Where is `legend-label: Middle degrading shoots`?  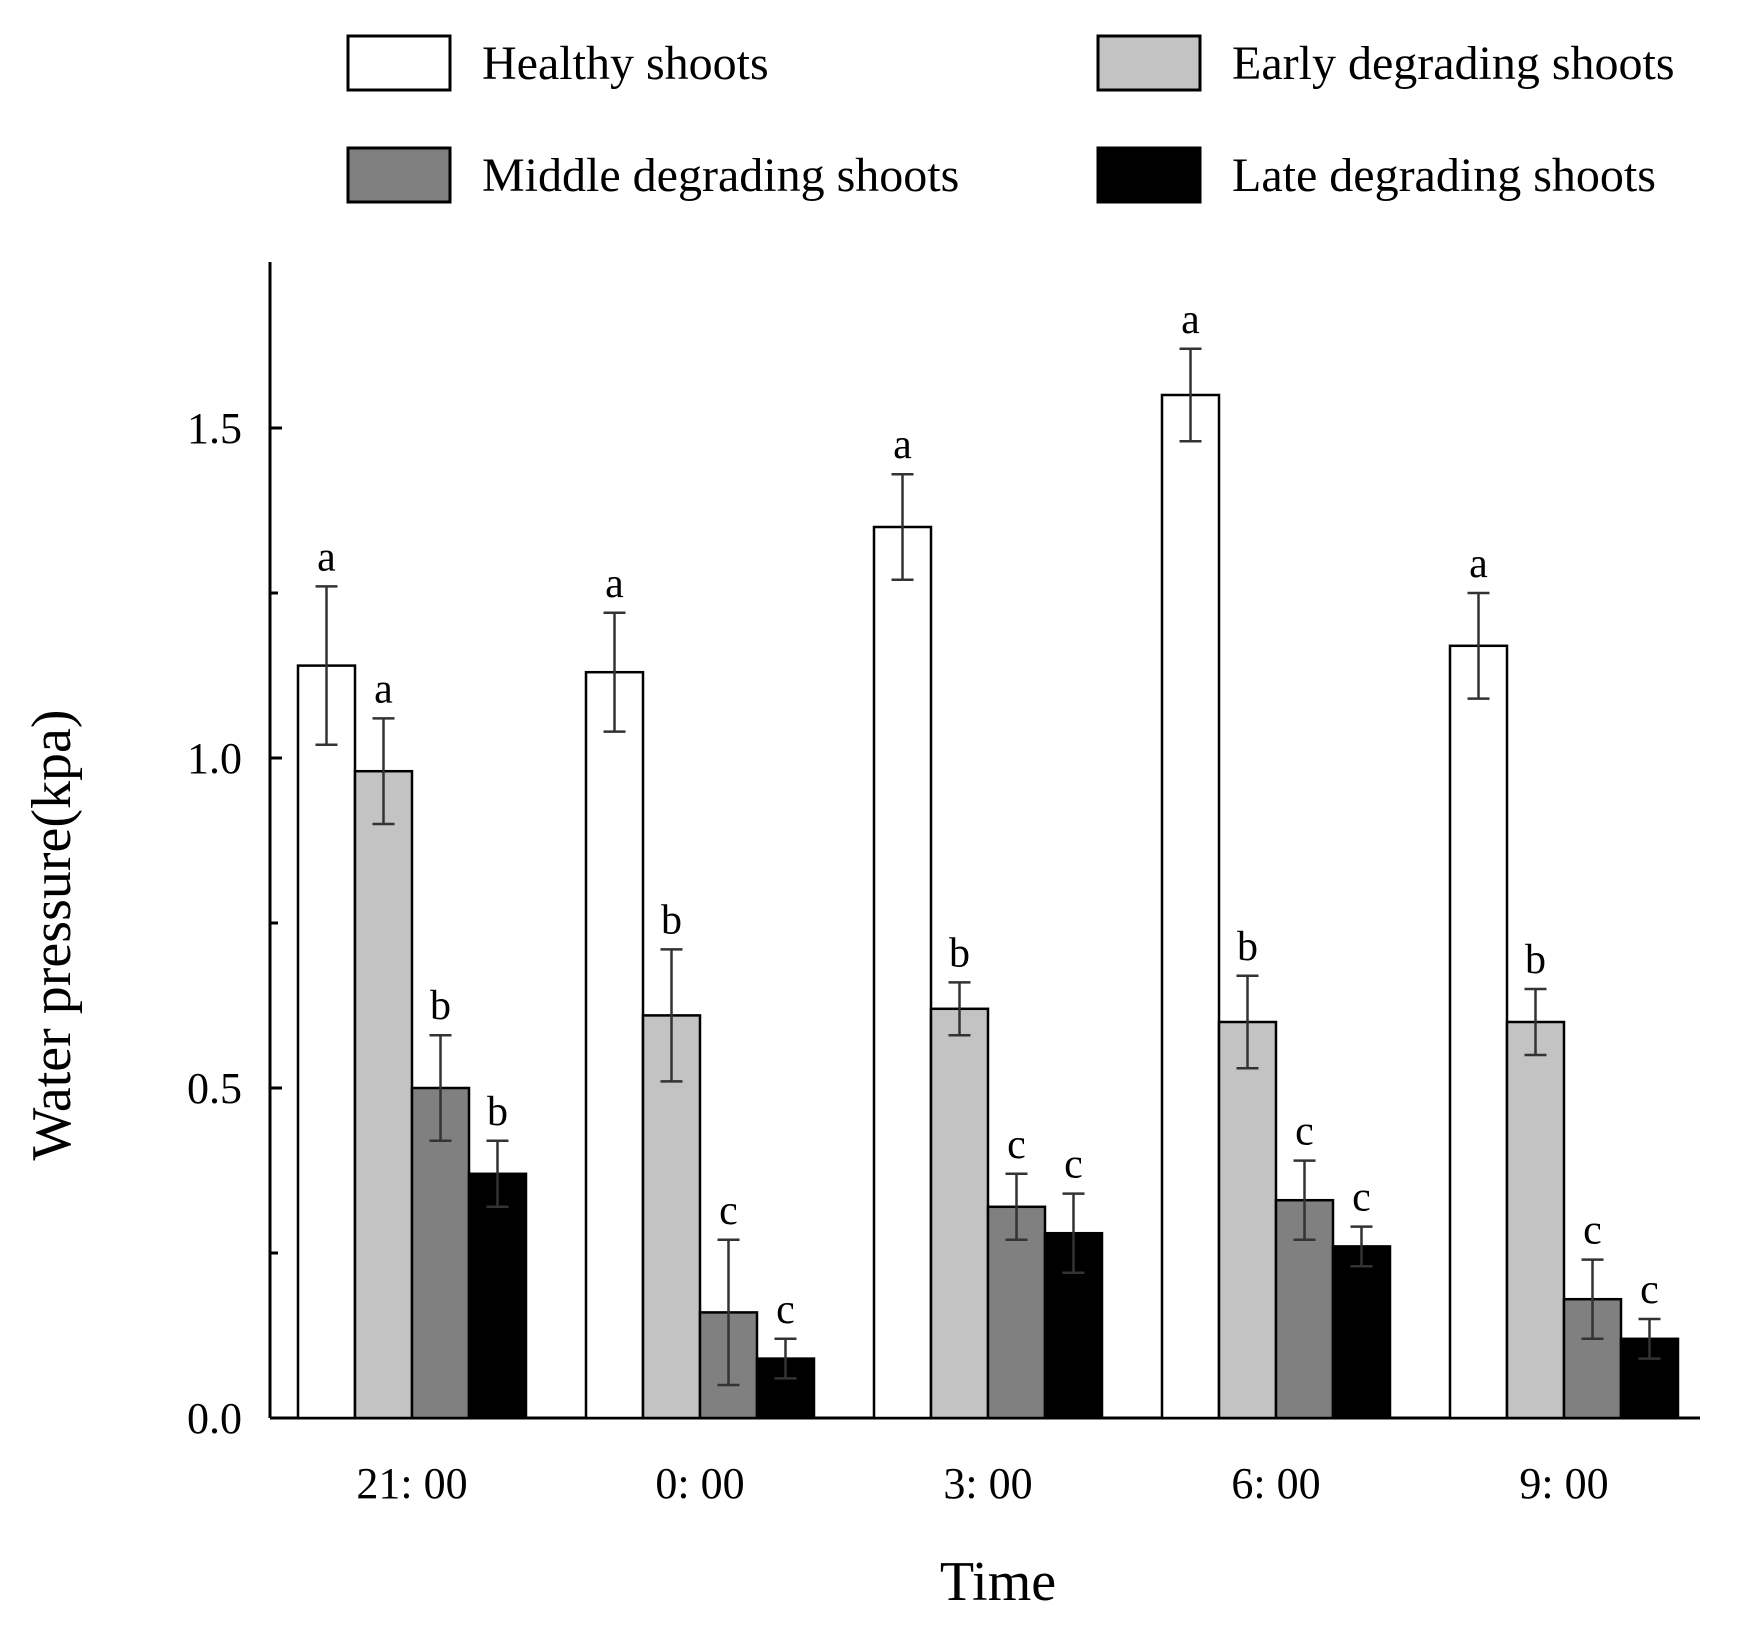 legend-label: Middle degrading shoots is located at coordinates (720, 175).